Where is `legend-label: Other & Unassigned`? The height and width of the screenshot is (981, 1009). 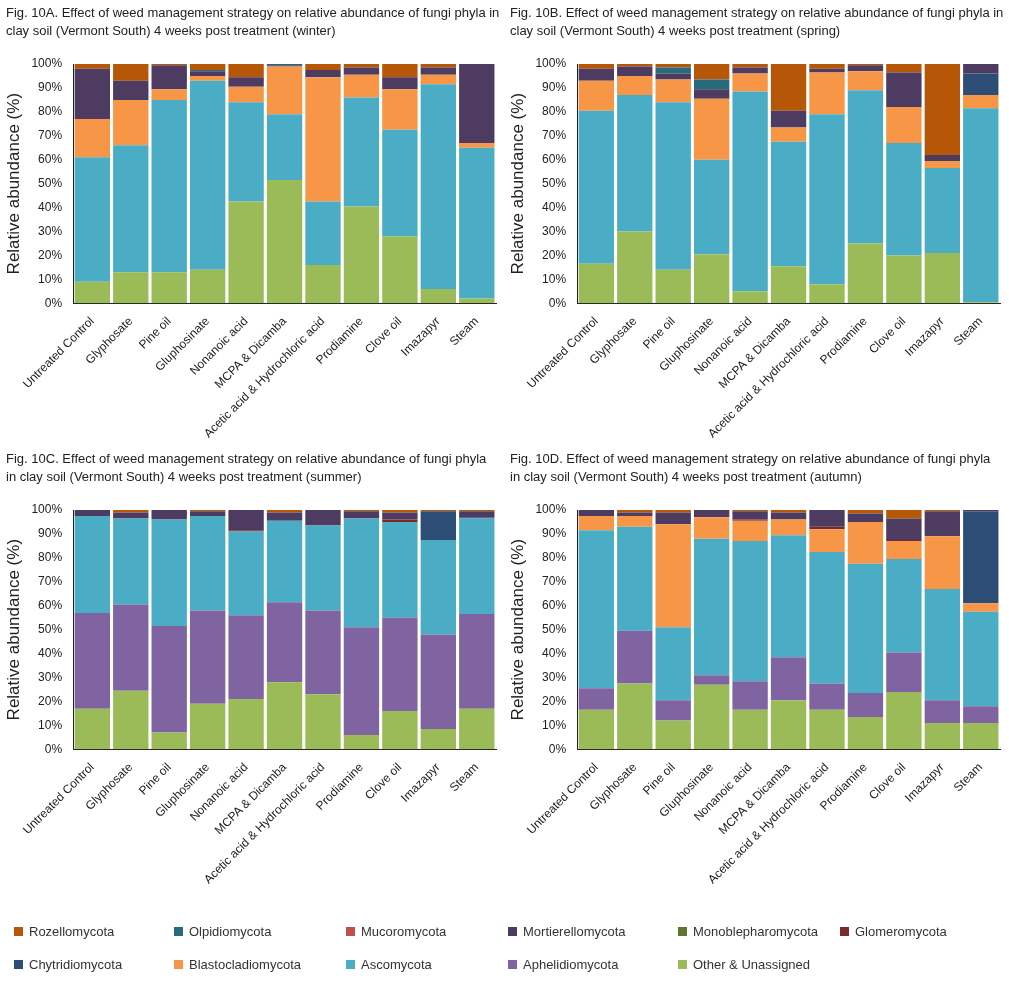 legend-label: Other & Unassigned is located at coordinates (752, 964).